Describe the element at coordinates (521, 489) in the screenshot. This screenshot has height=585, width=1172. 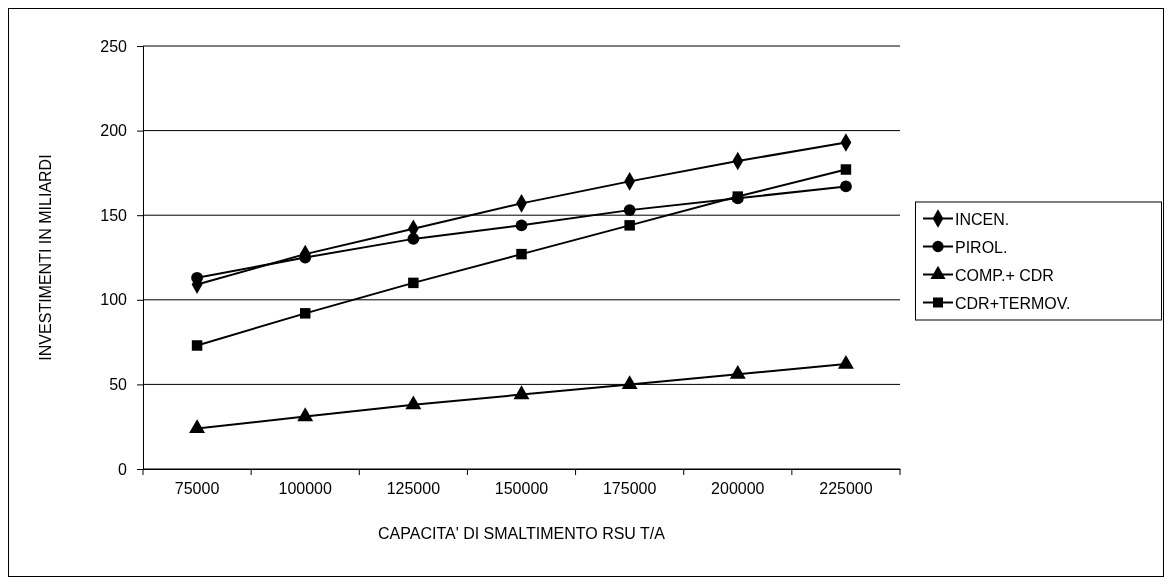
I see `x-tick-label: 150000` at that location.